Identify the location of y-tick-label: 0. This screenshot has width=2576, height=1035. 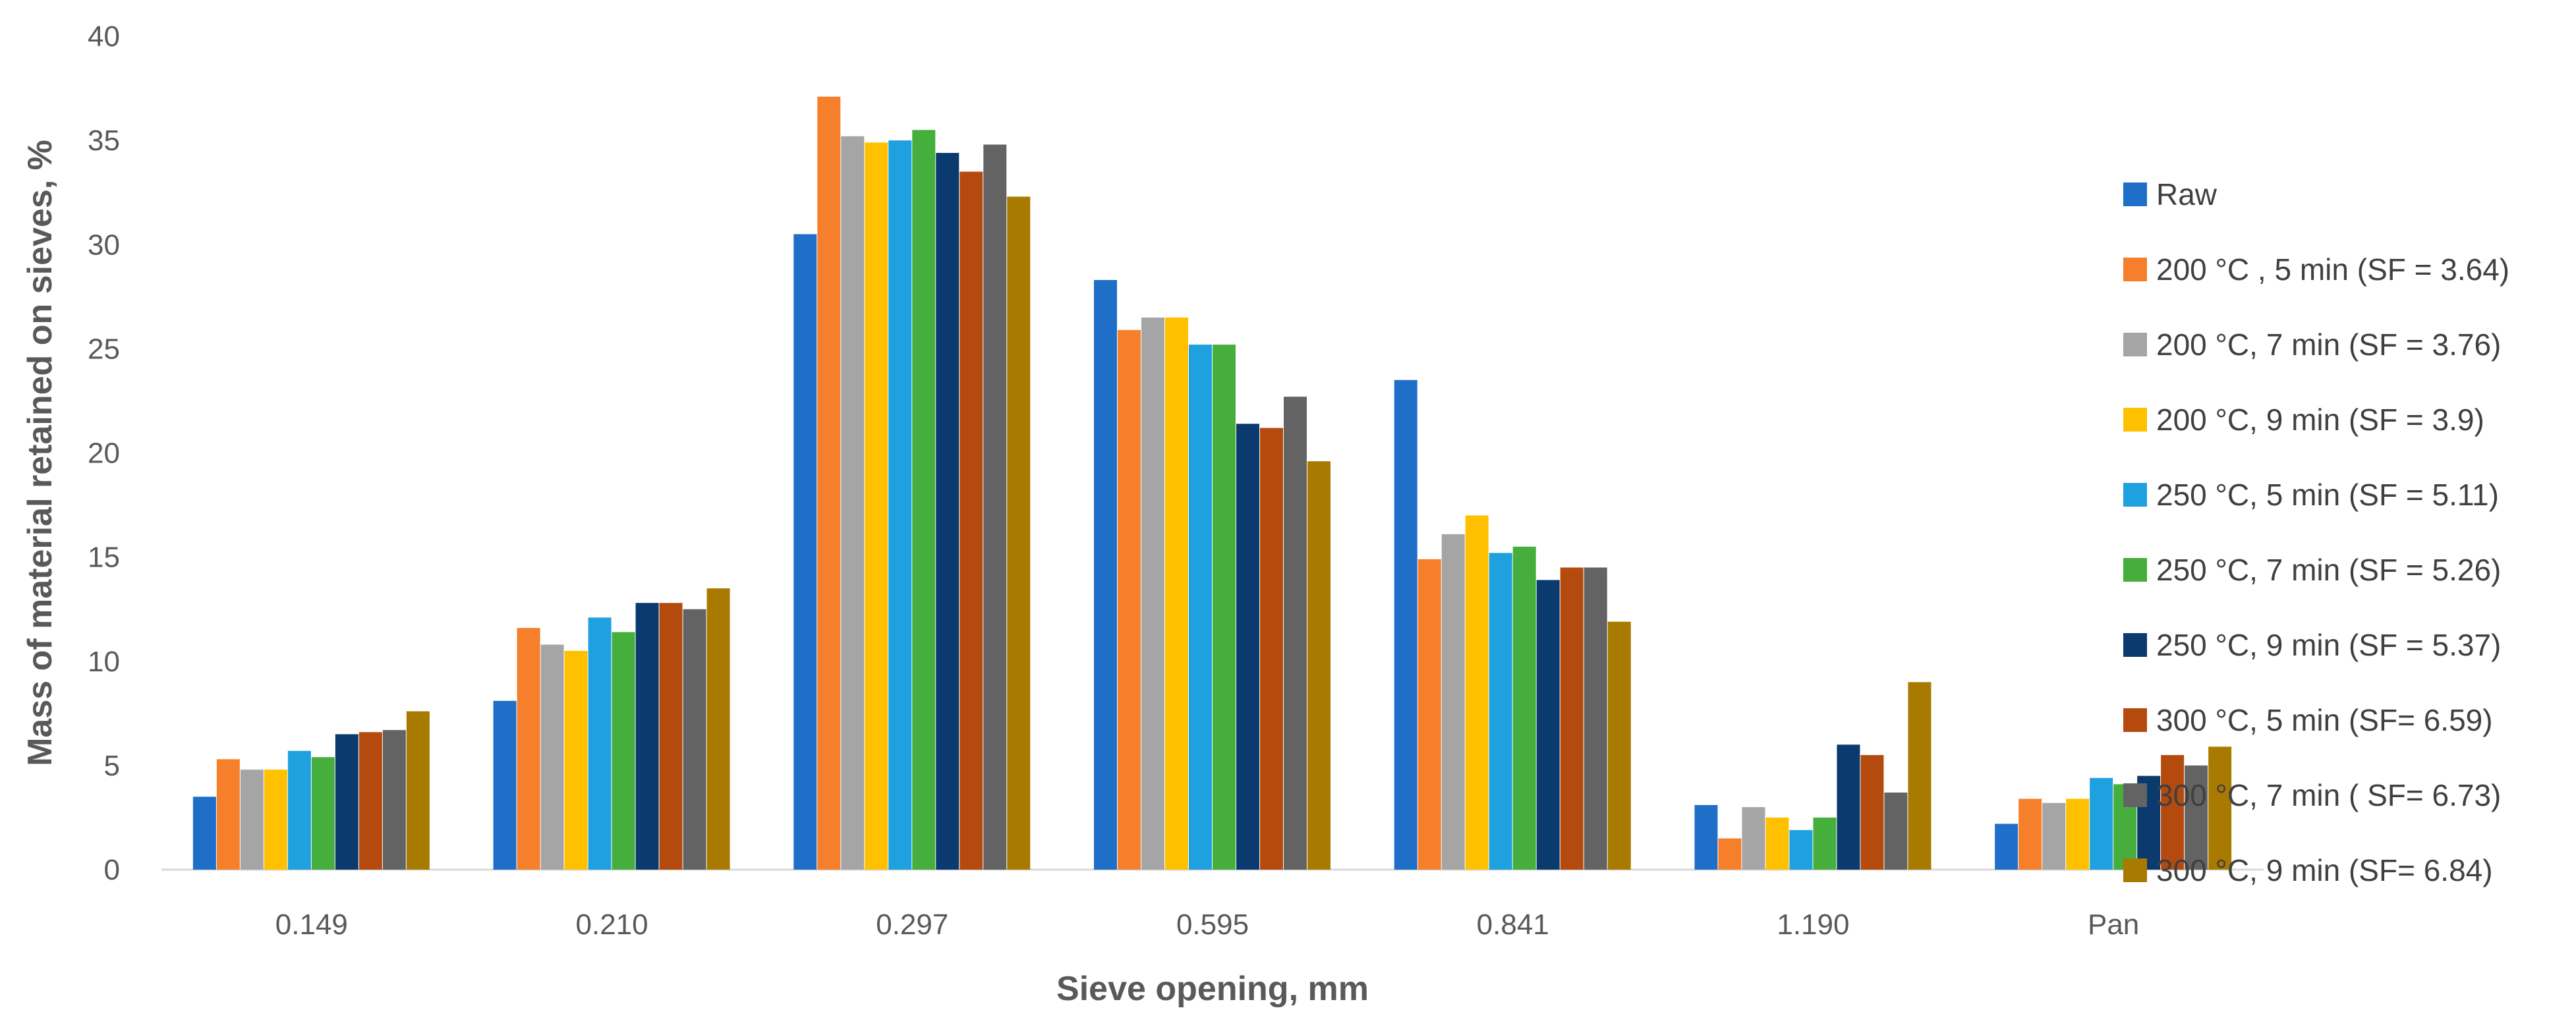
(112, 870).